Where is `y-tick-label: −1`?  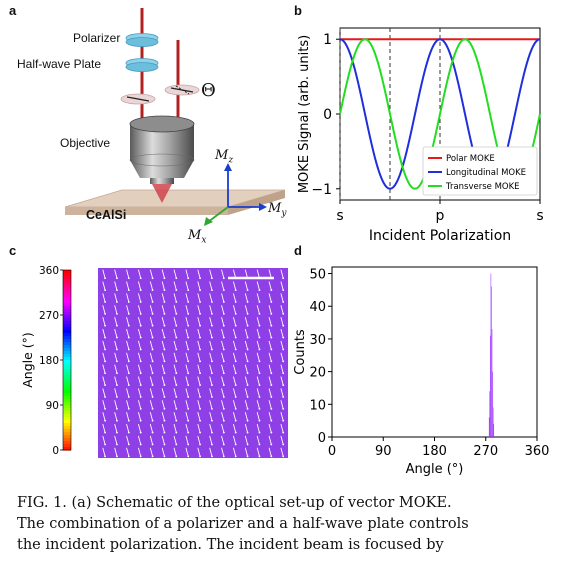 y-tick-label: −1 is located at coordinates (321, 190).